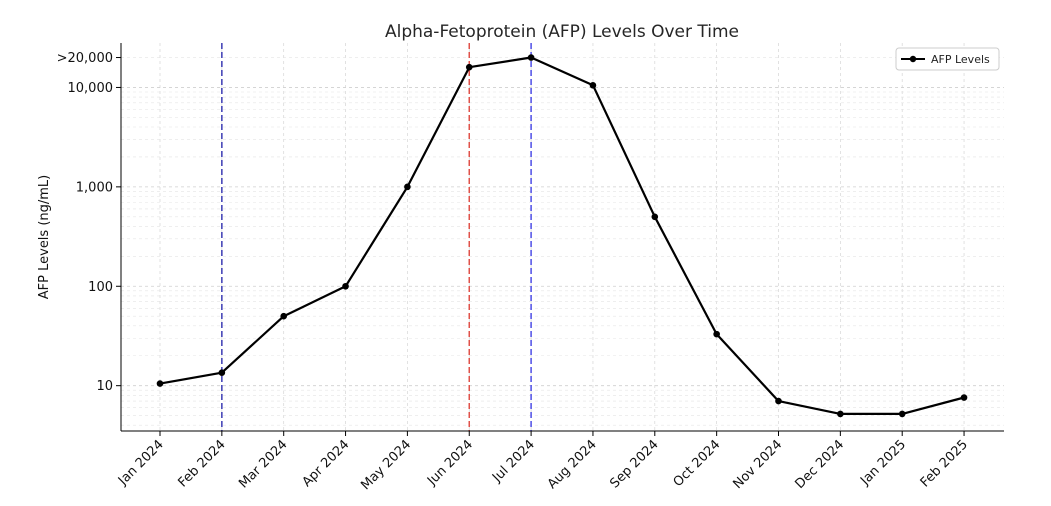 The height and width of the screenshot is (506, 1051). What do you see at coordinates (91, 88) in the screenshot?
I see `y-tick-label: 10,000` at bounding box center [91, 88].